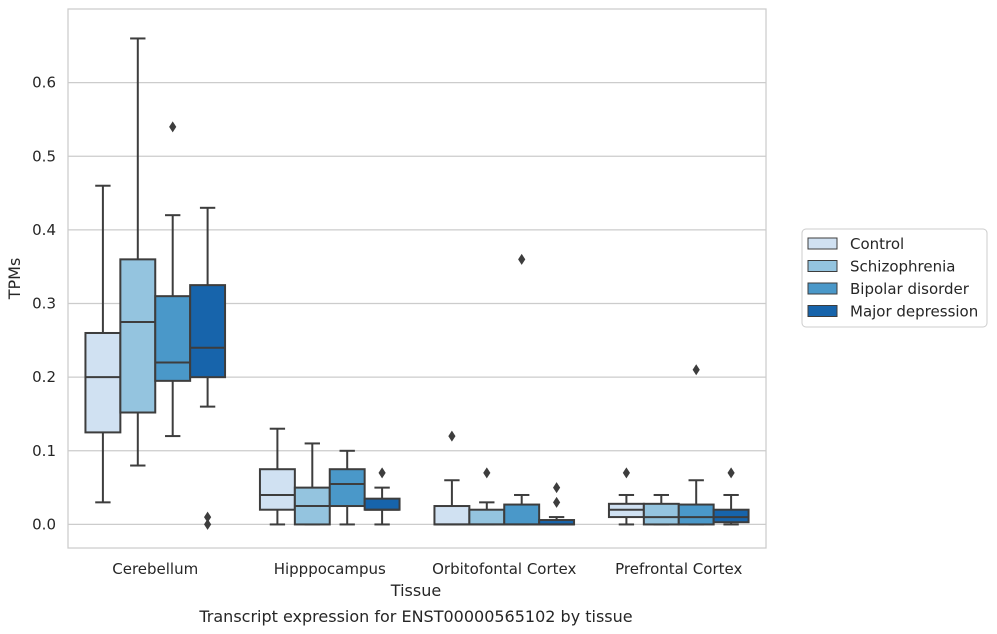 The height and width of the screenshot is (634, 997). What do you see at coordinates (902, 267) in the screenshot?
I see `legend-label: Schizophrenia` at bounding box center [902, 267].